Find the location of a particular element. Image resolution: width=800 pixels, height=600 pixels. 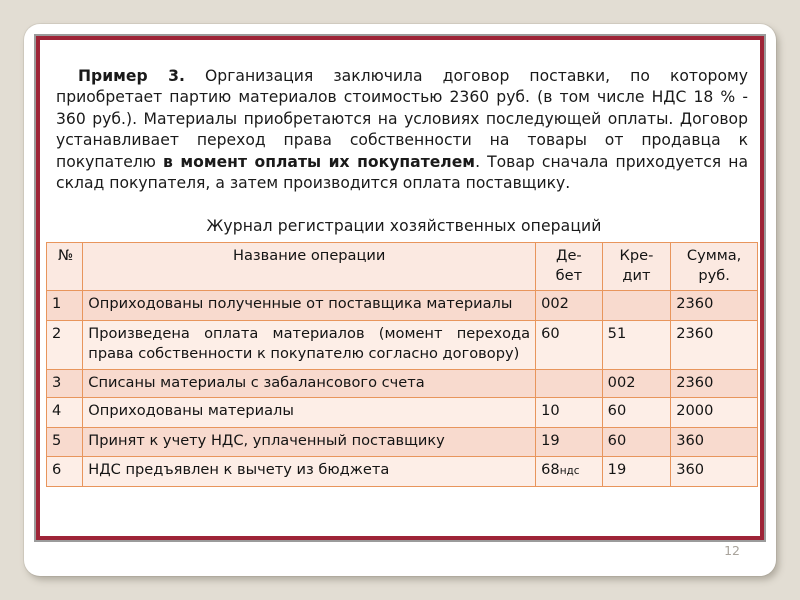

cell-debit: 10 is located at coordinates (569, 412).